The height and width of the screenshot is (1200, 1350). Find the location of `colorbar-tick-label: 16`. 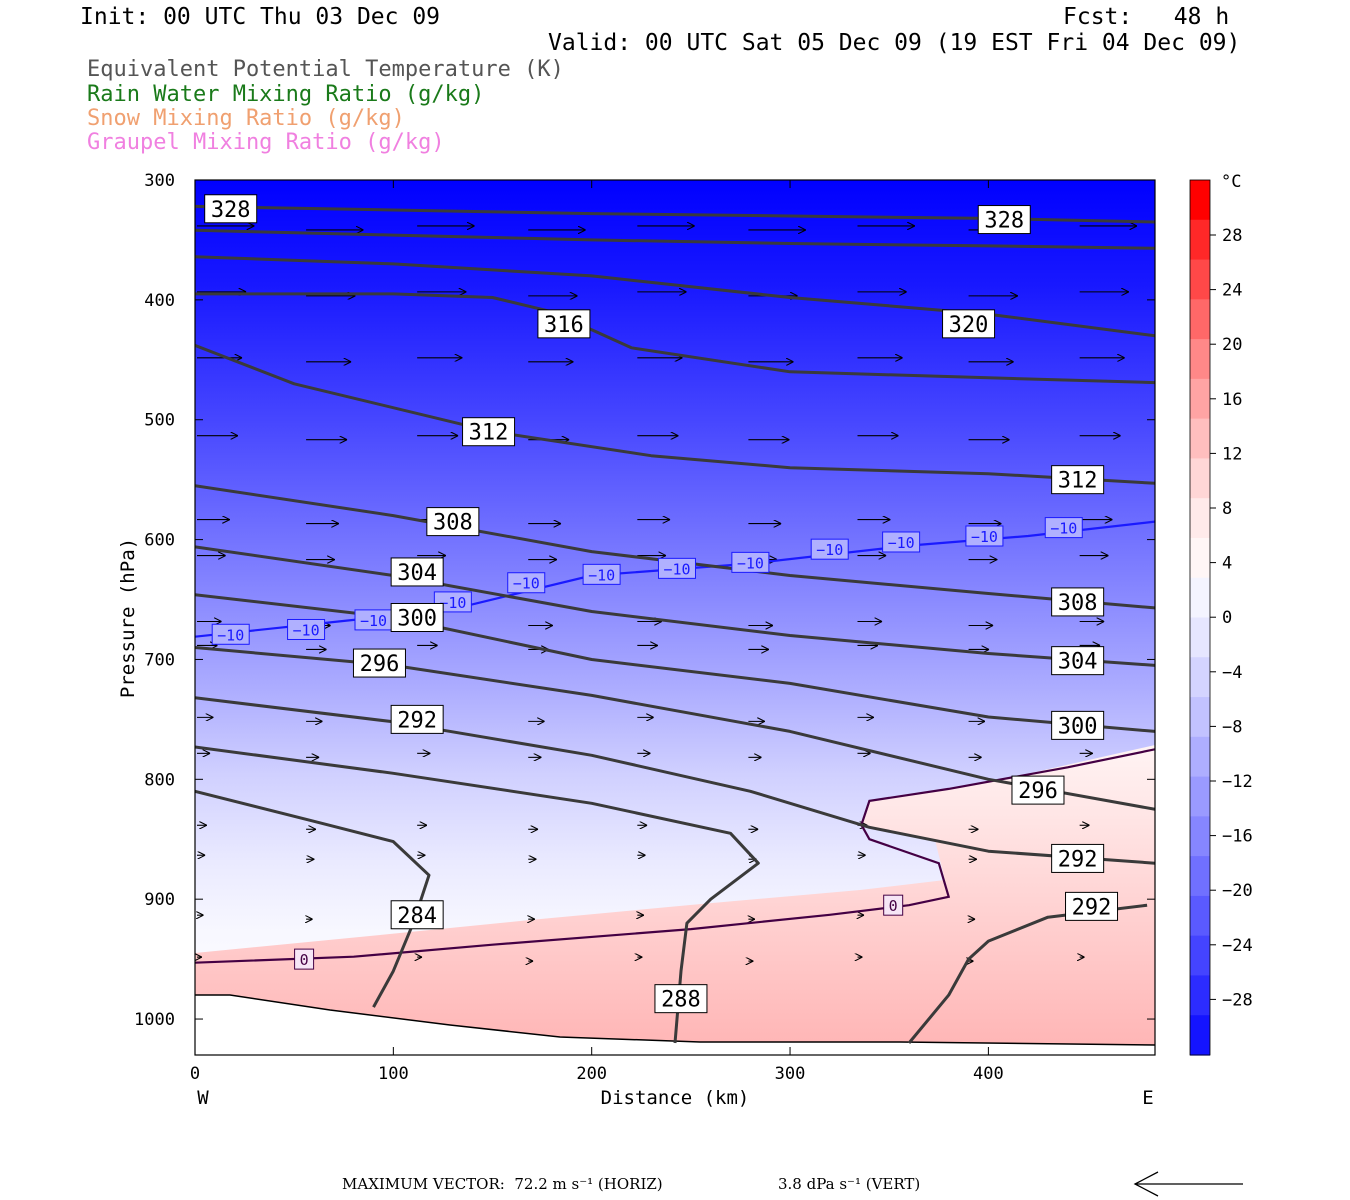

colorbar-tick-label: 16 is located at coordinates (1232, 400).